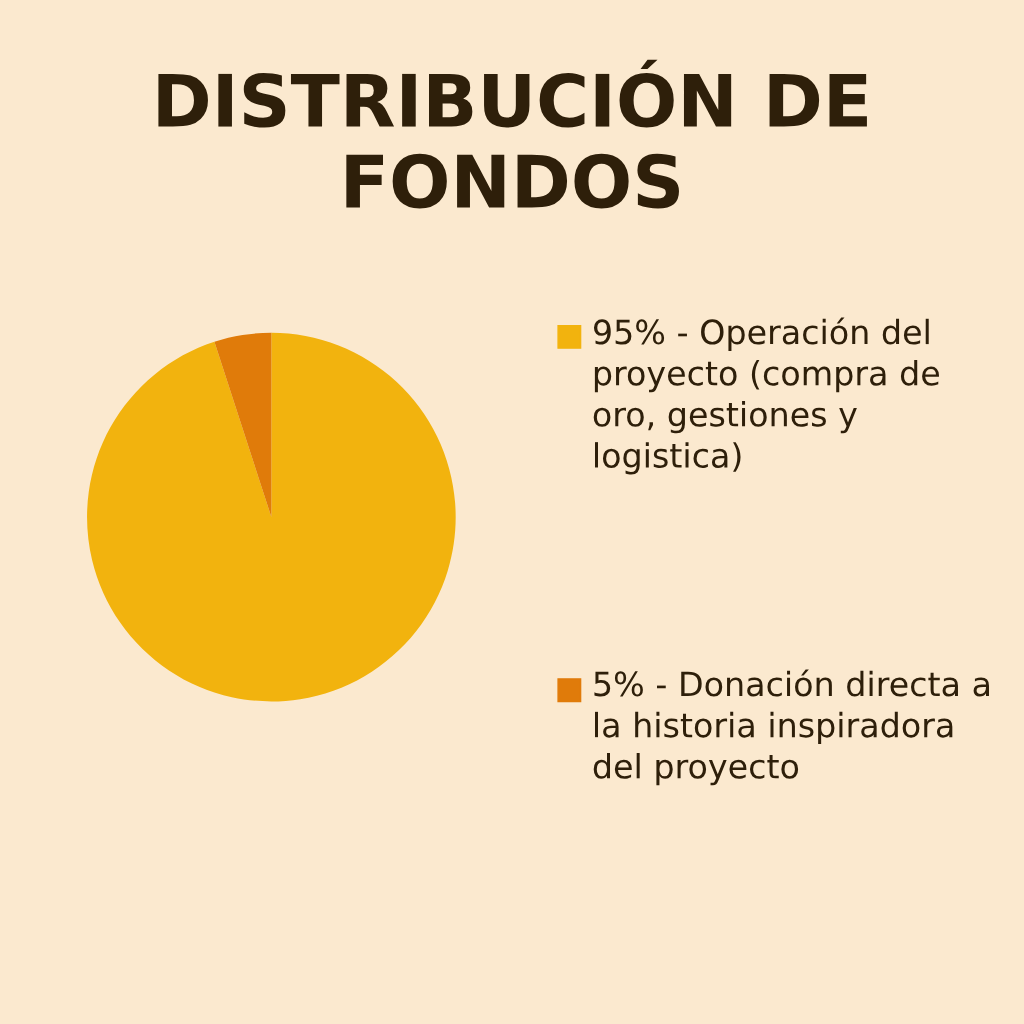 This screenshot has width=1024, height=1024. I want to click on chart-title: DISTRIBUCIÓN DE FONDOS, so click(512, 134).